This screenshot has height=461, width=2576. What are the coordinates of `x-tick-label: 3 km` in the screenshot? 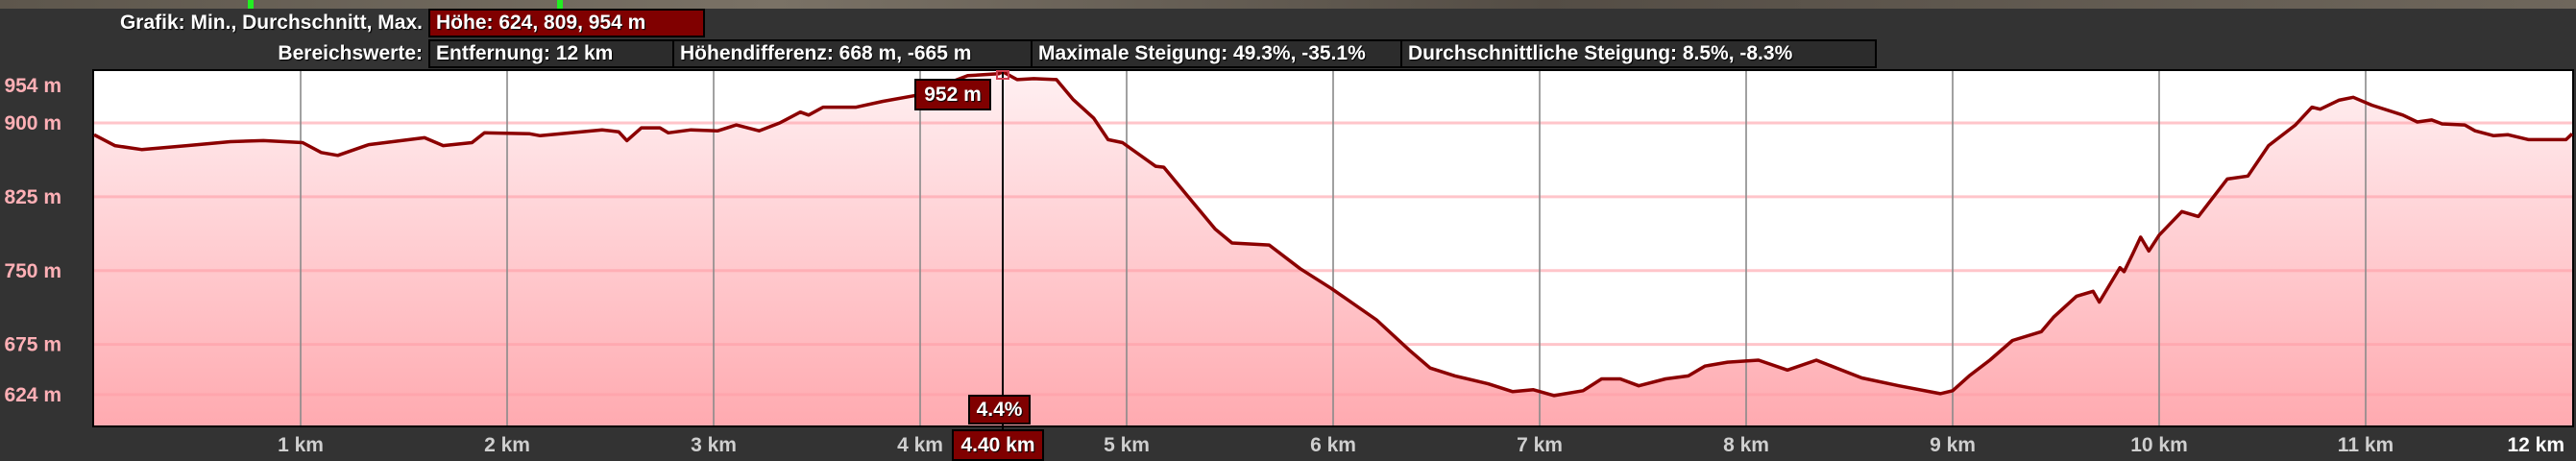 It's located at (714, 445).